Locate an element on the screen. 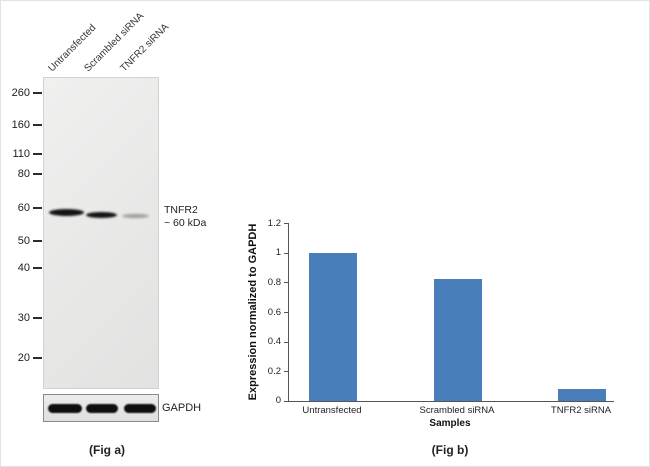  blot-membrane is located at coordinates (101, 233).